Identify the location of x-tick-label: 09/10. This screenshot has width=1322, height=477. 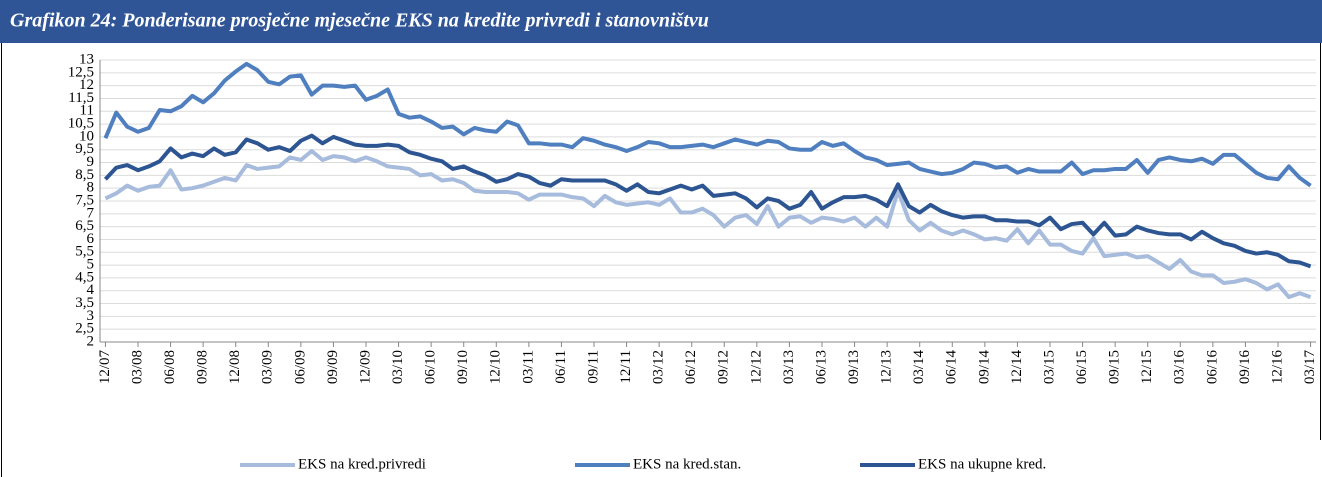
(463, 367).